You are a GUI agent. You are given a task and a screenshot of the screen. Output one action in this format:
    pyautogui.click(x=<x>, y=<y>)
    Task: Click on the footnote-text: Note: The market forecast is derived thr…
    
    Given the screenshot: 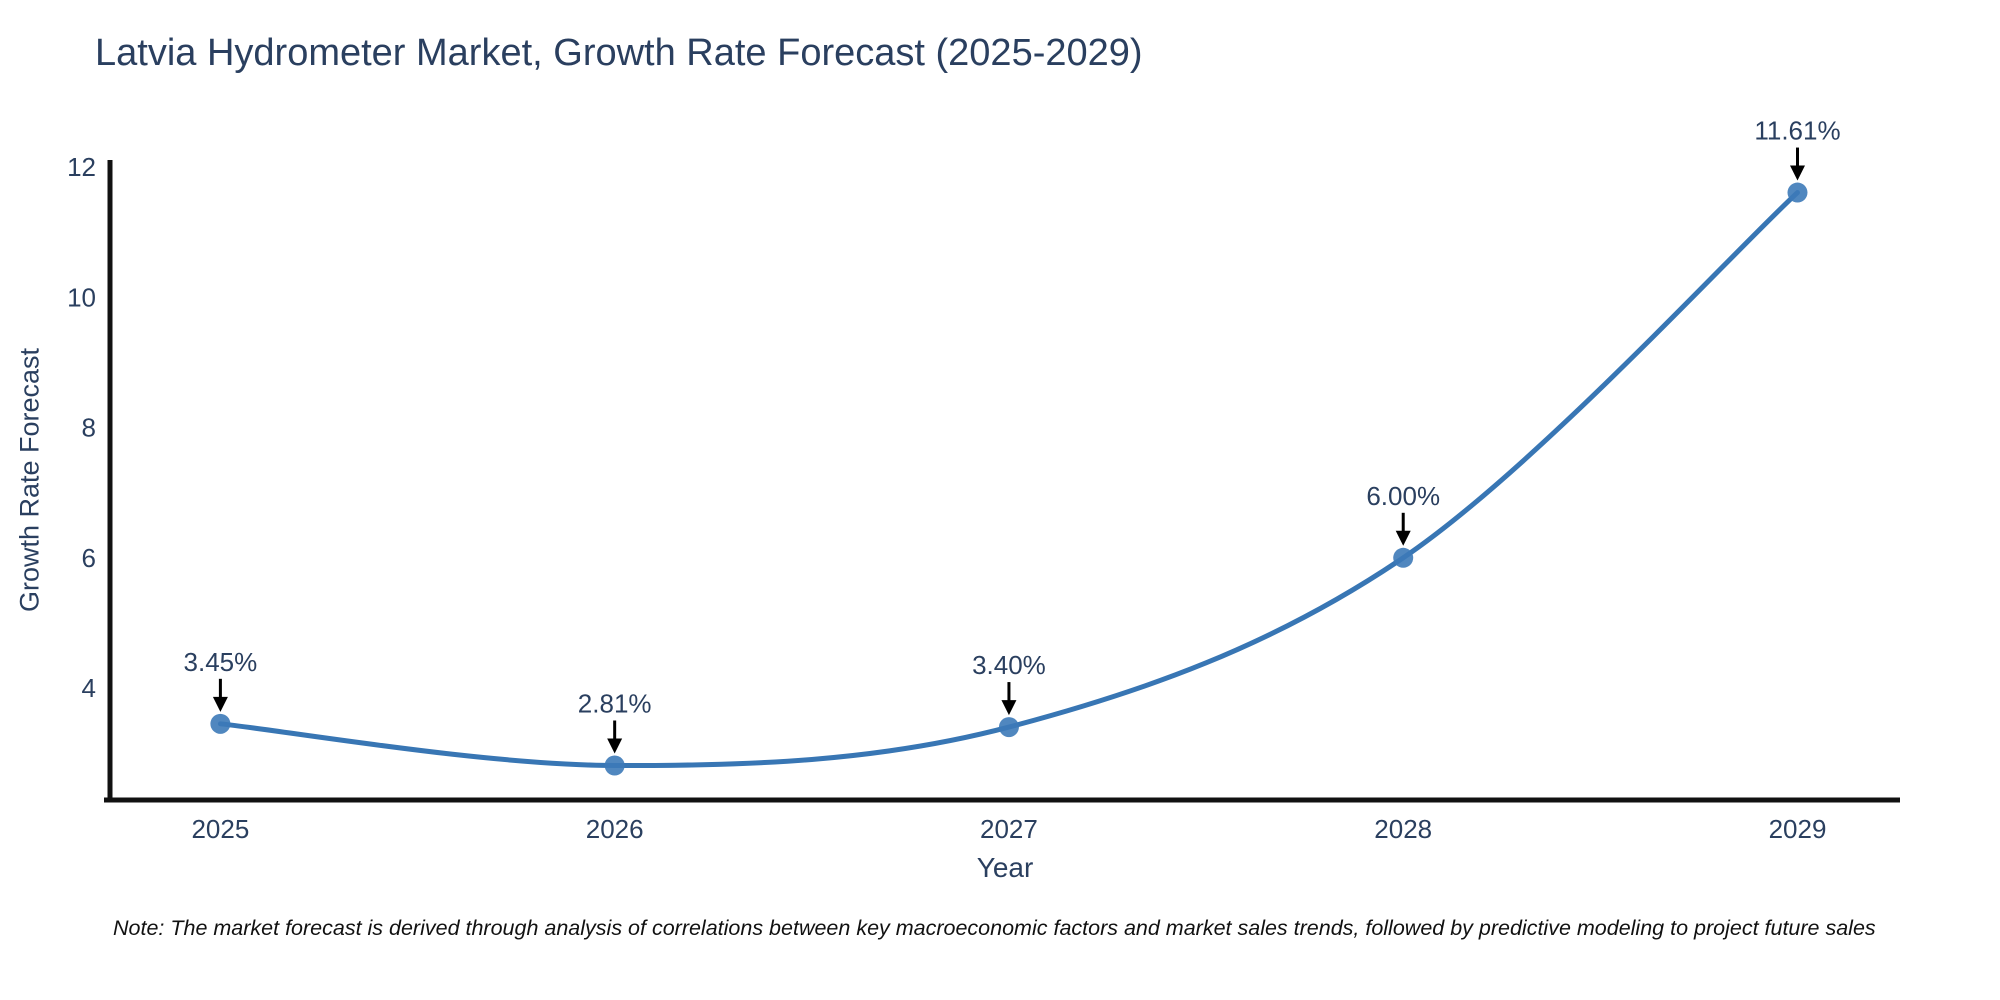 What is the action you would take?
    pyautogui.click(x=994, y=928)
    